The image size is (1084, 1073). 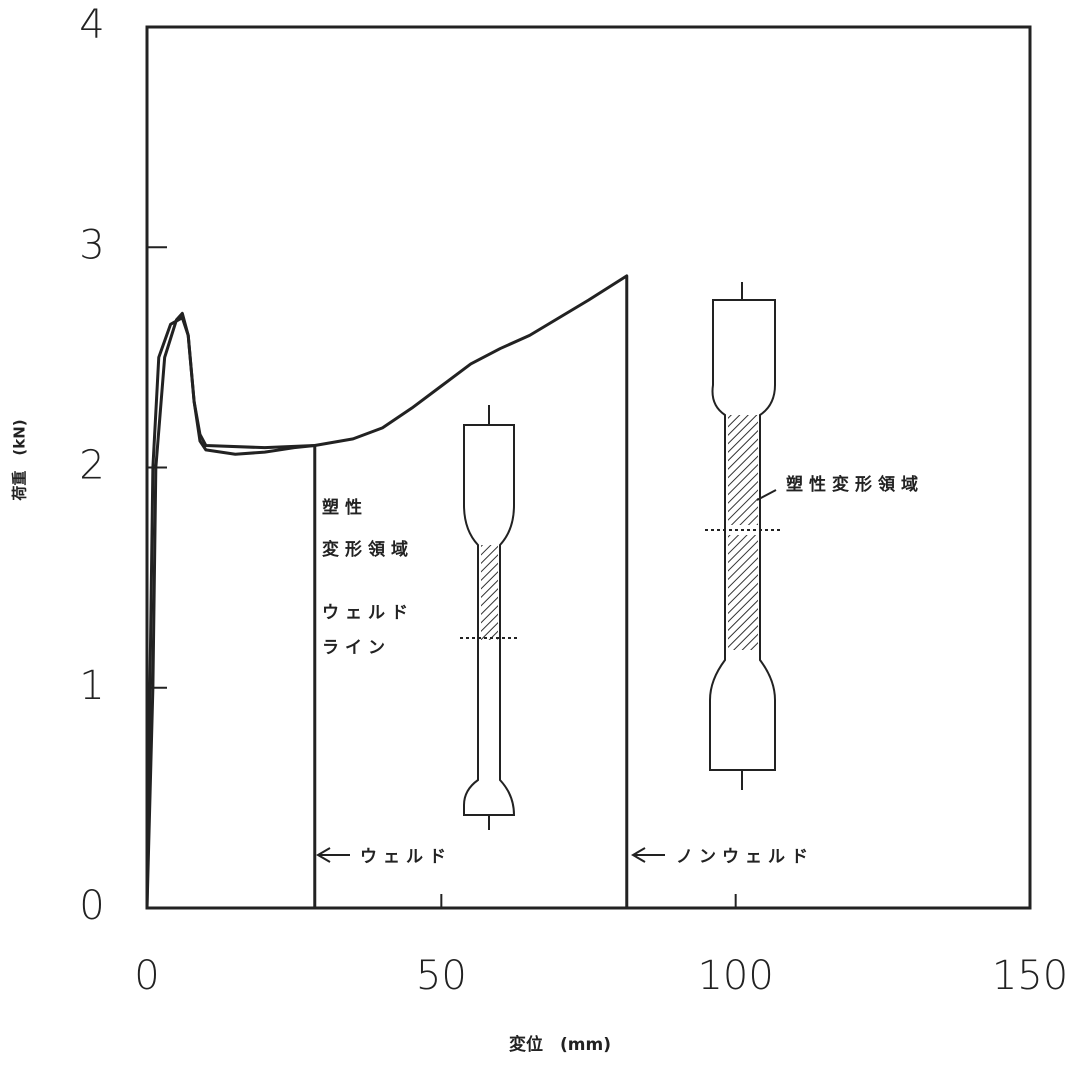 What do you see at coordinates (766, 495) in the screenshot?
I see `leader` at bounding box center [766, 495].